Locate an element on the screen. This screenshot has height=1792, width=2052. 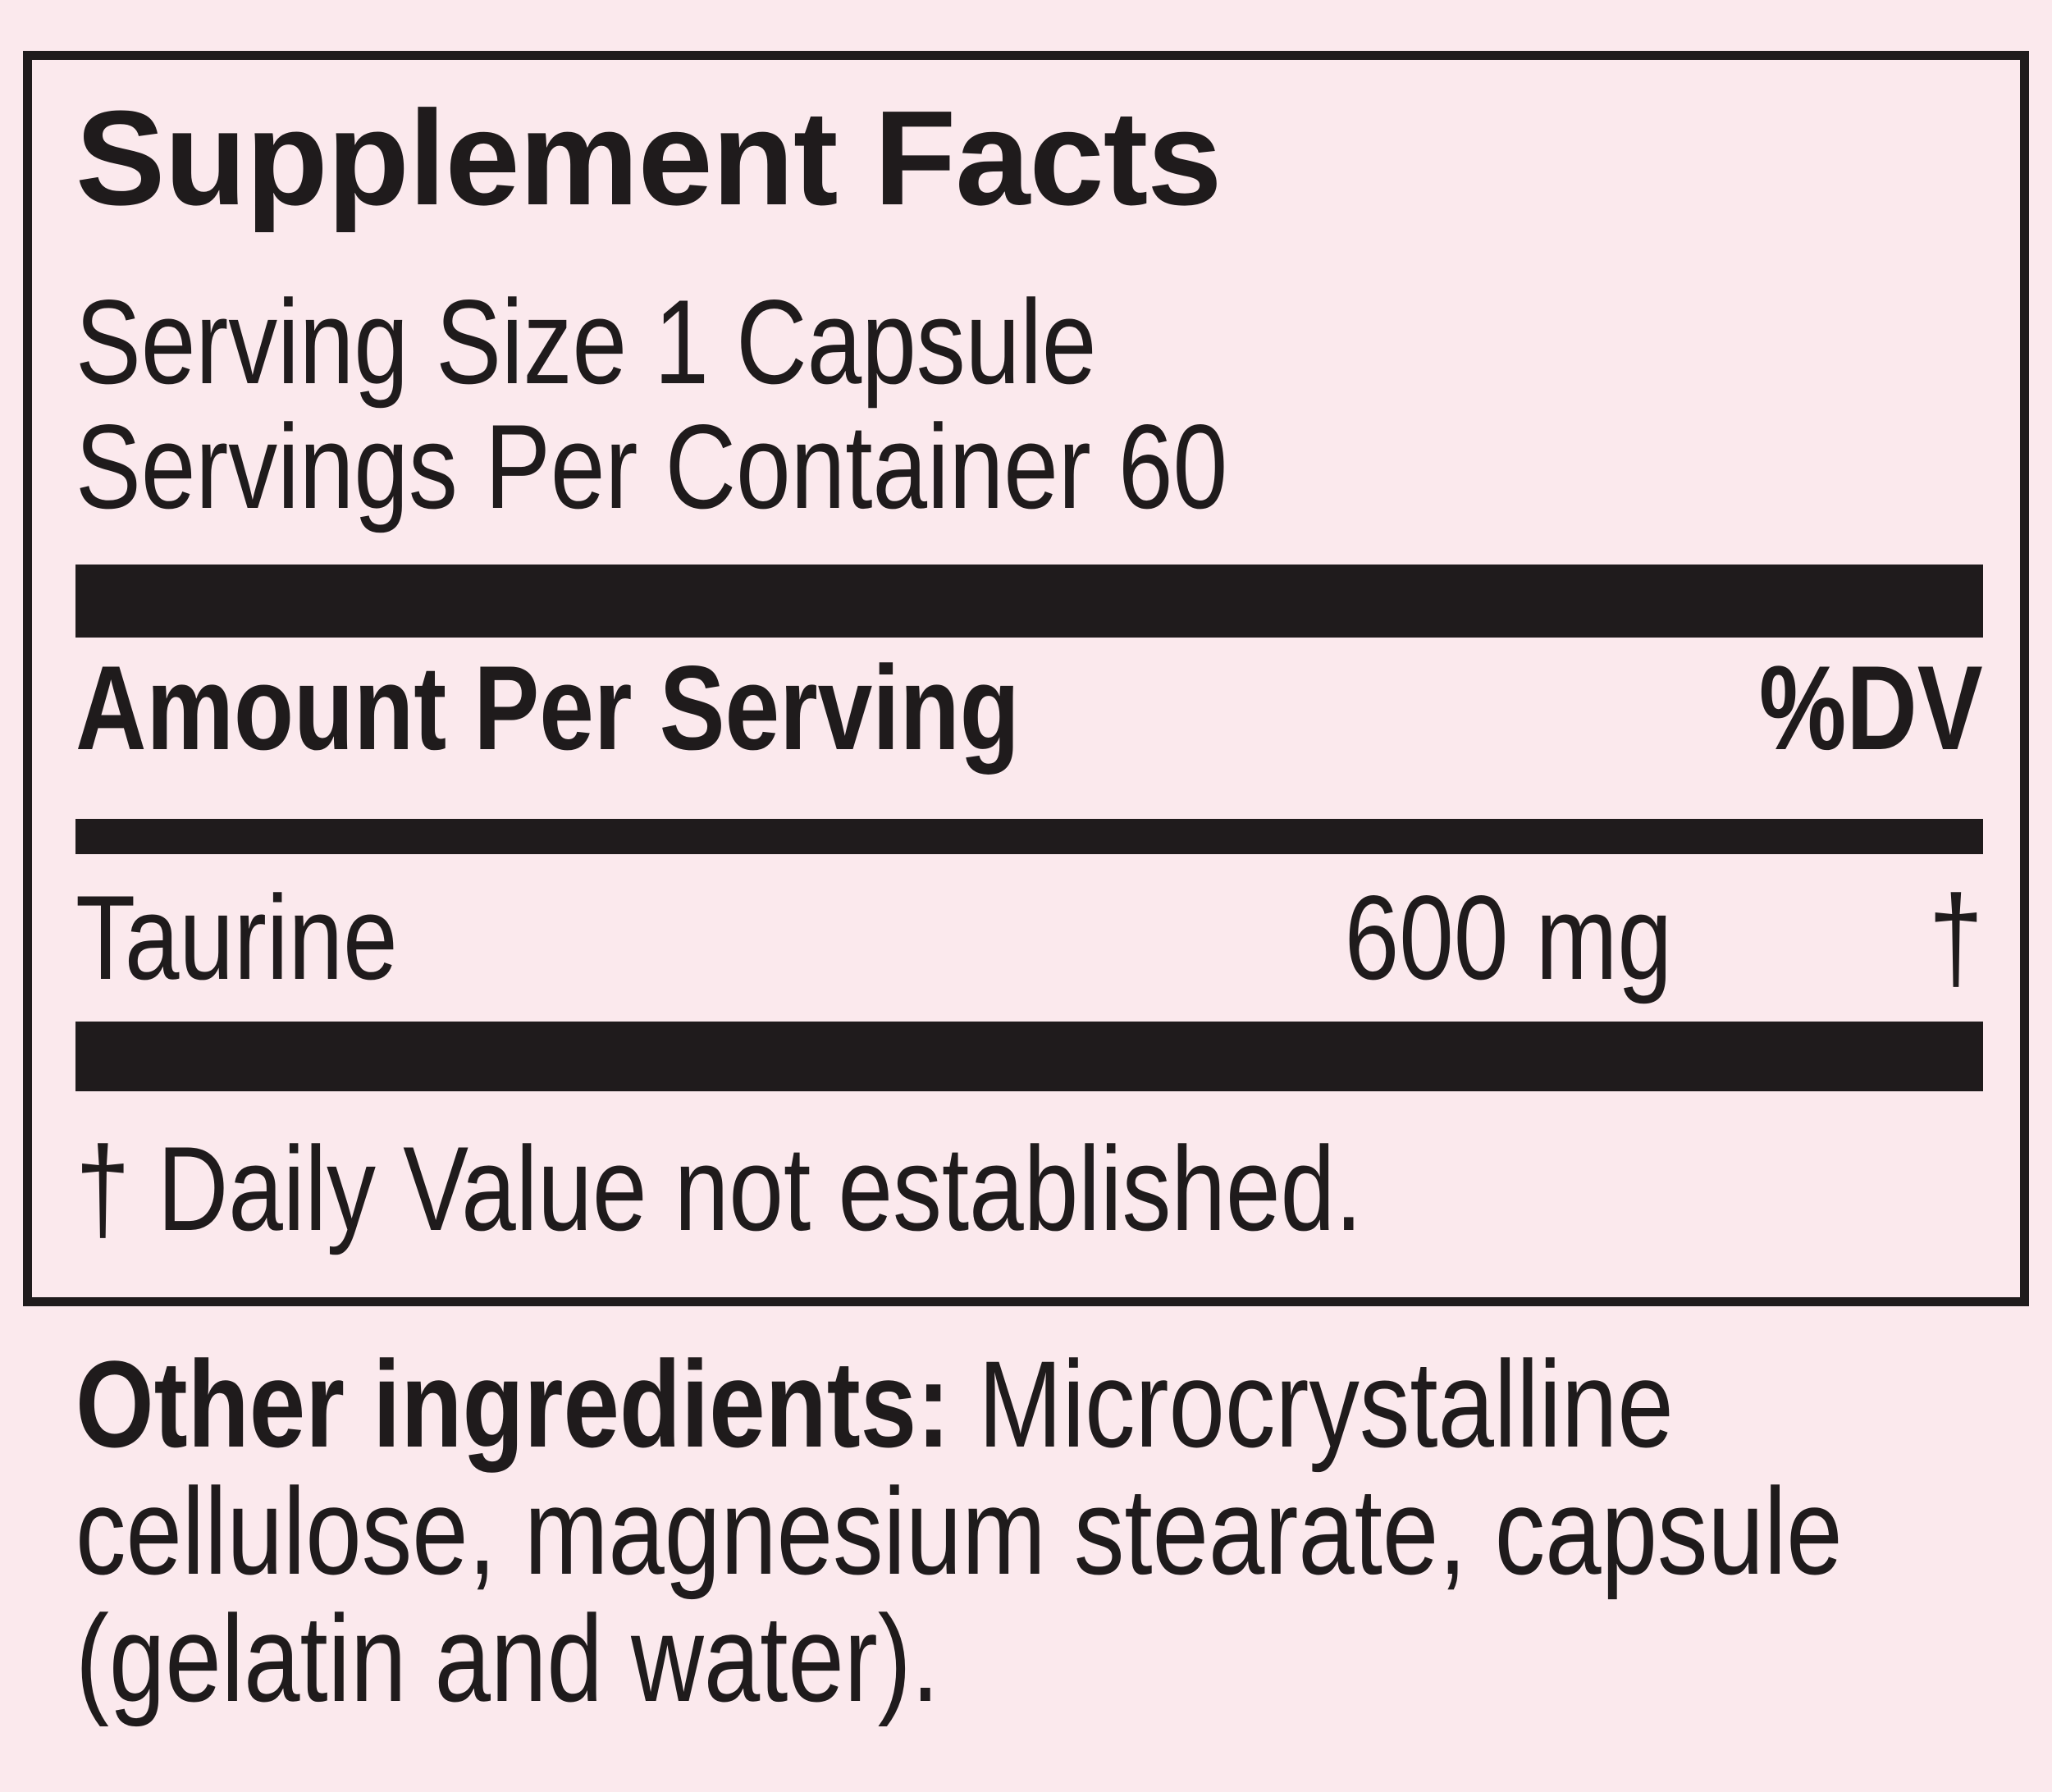
servings-per-container-text: Servings Per Container 60 is located at coordinates (651, 466).